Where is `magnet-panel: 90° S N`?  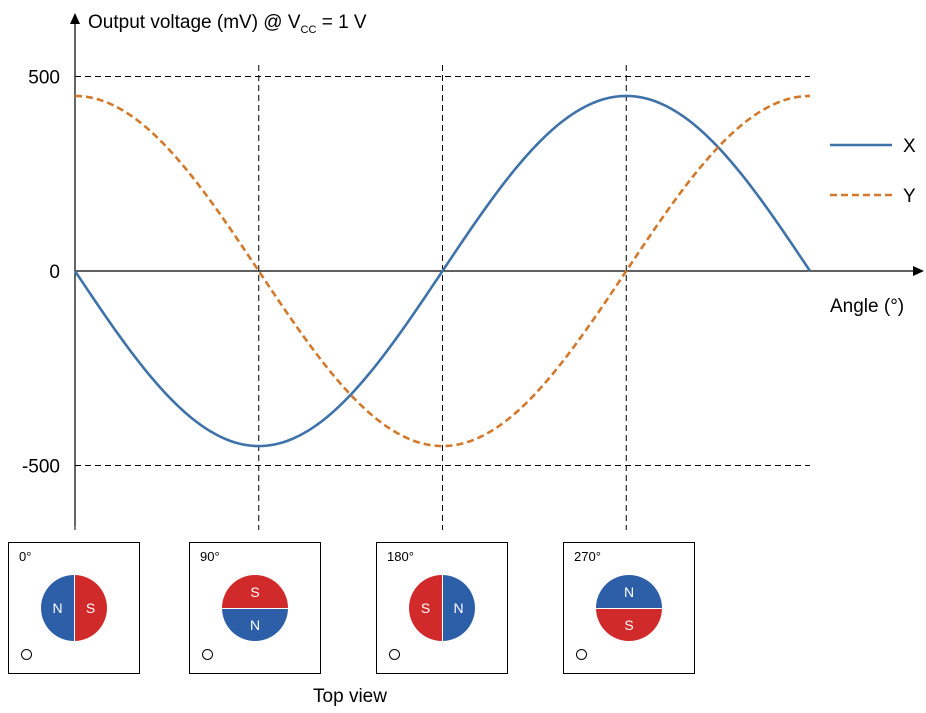 magnet-panel: 90° S N is located at coordinates (255, 608).